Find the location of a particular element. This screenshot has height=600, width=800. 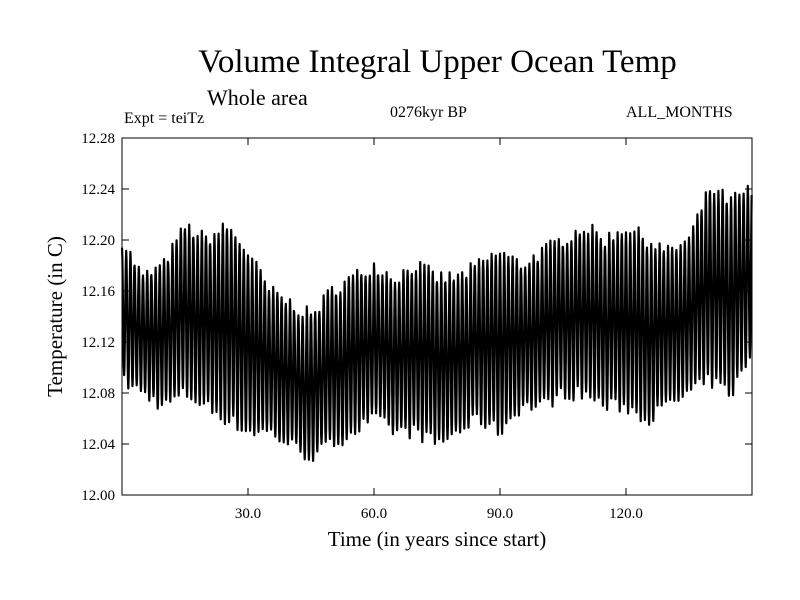

x-tick-label: 30.0 is located at coordinates (248, 514).